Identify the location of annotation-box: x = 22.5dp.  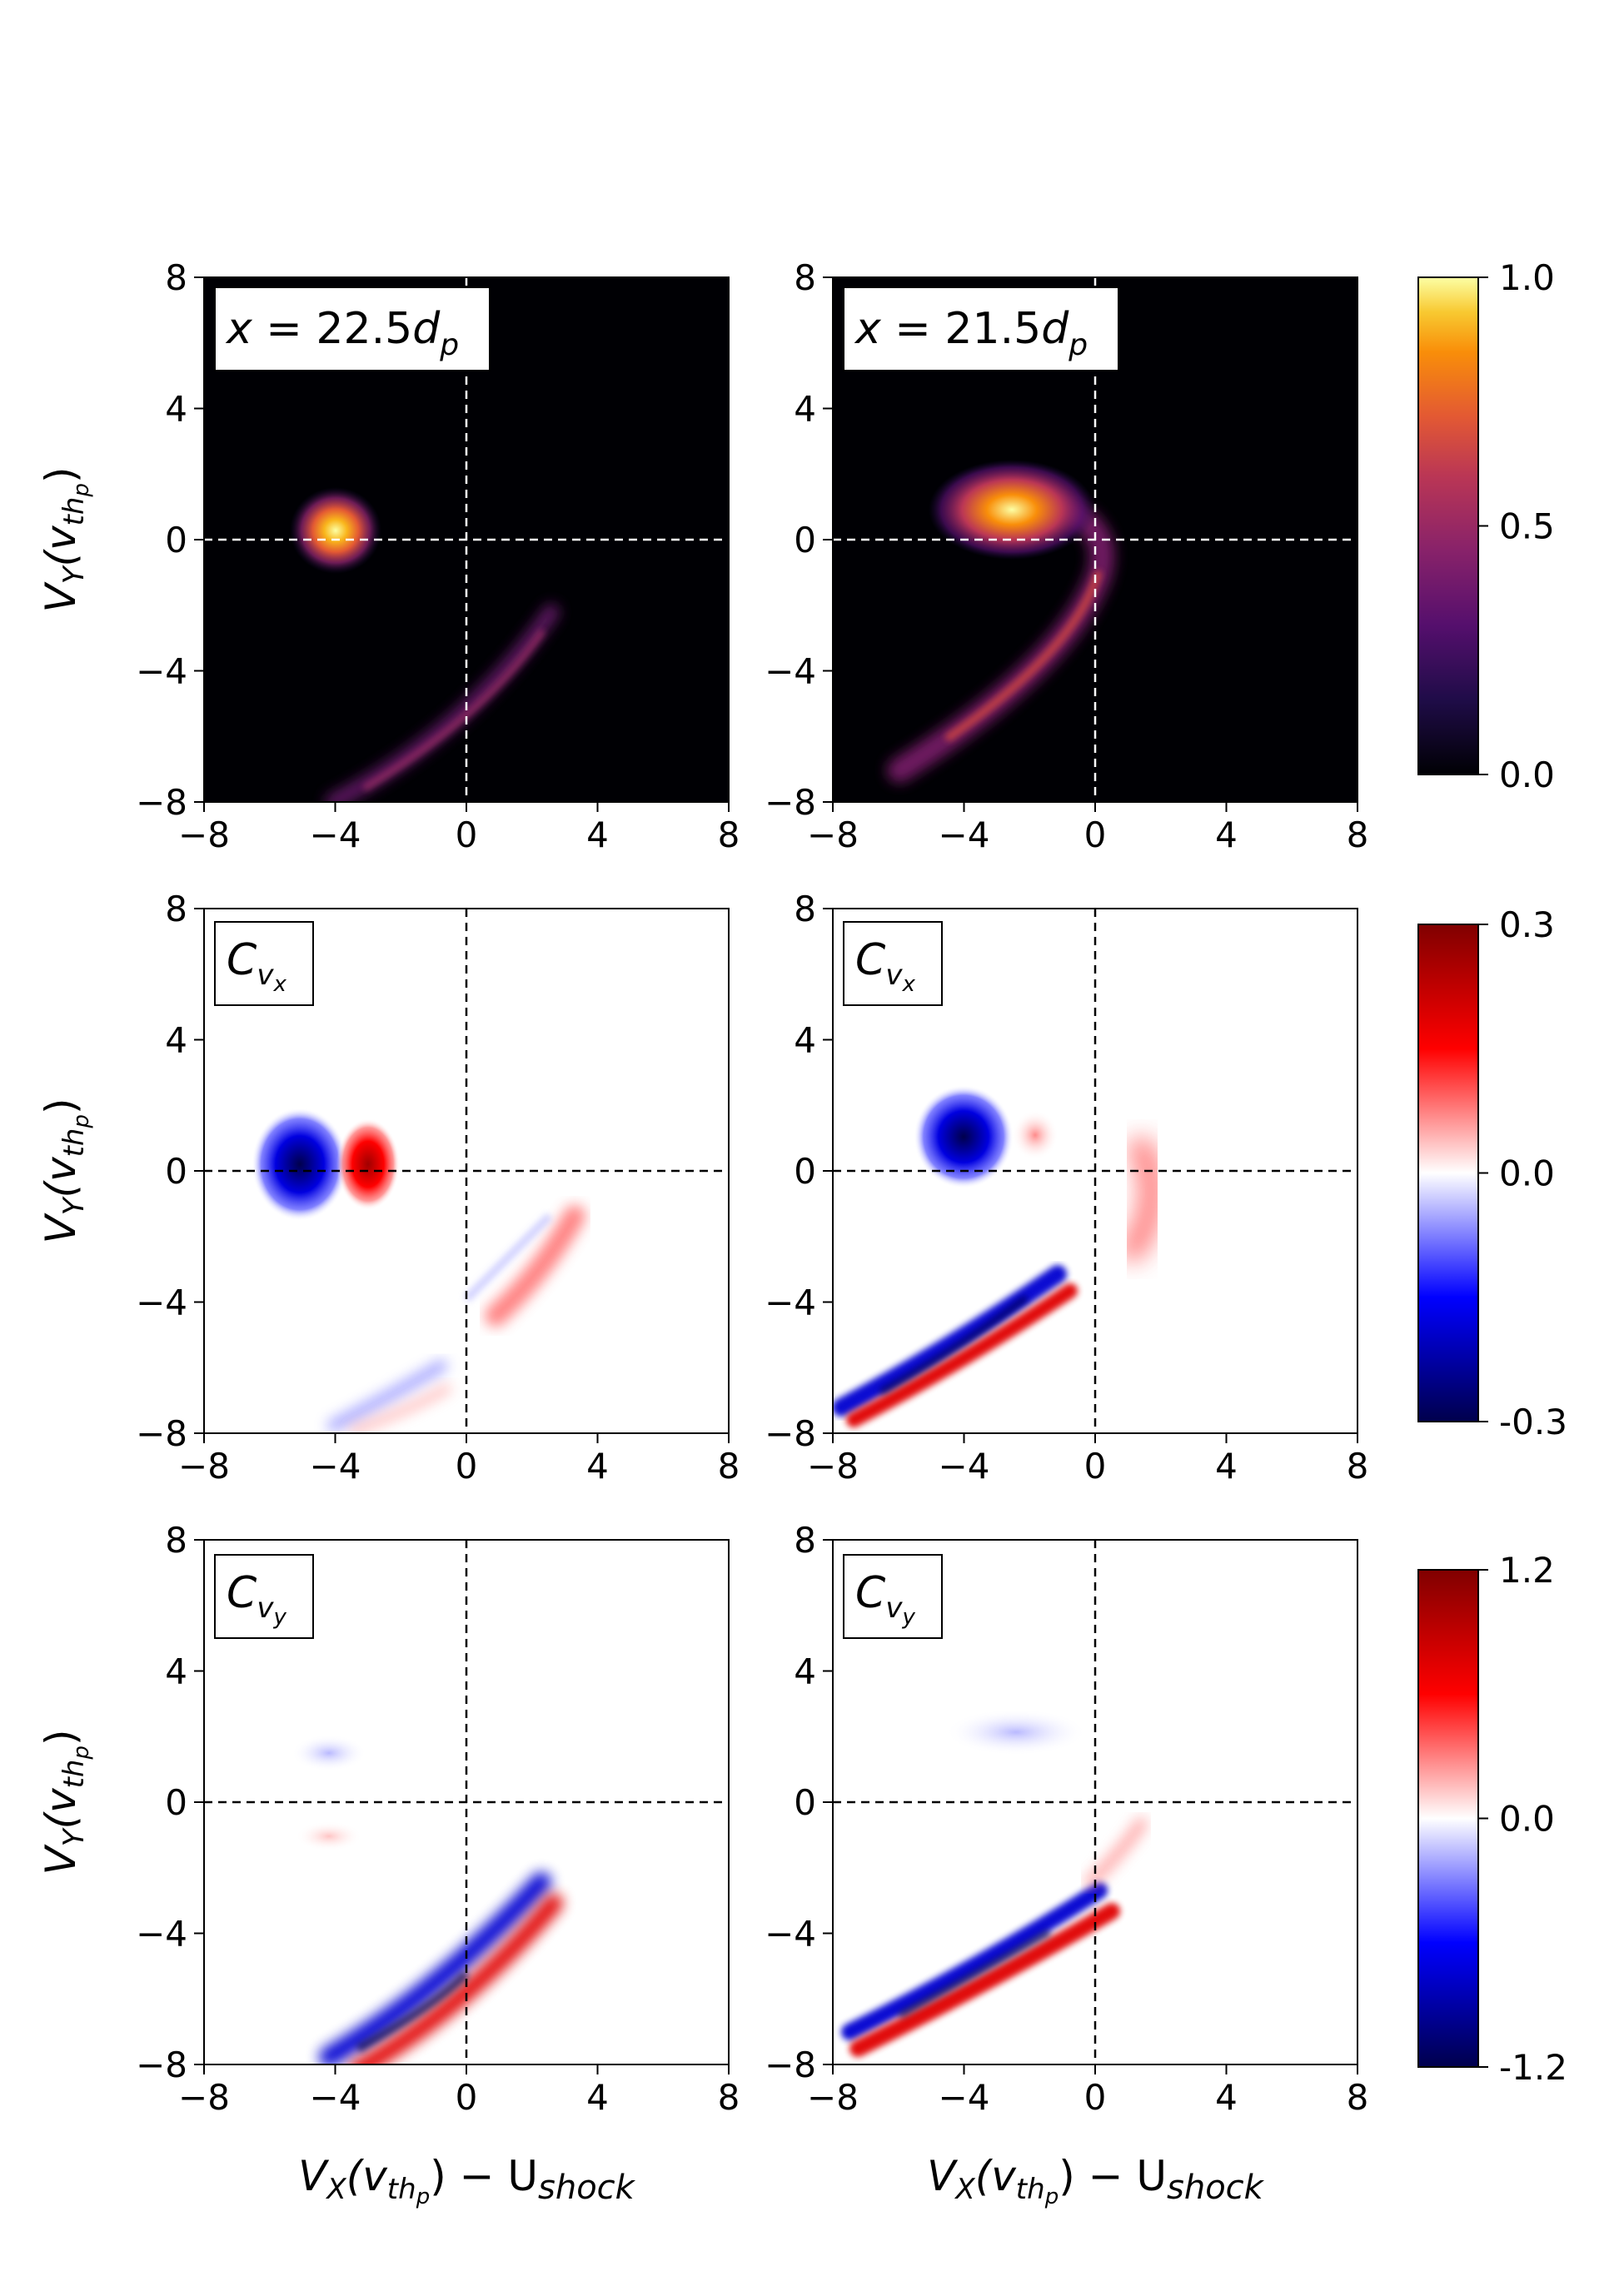
(352, 329).